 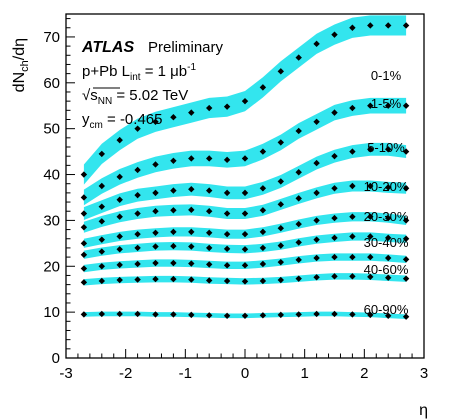 I want to click on y-axis-title: dNch/dη, so click(x=21, y=65).